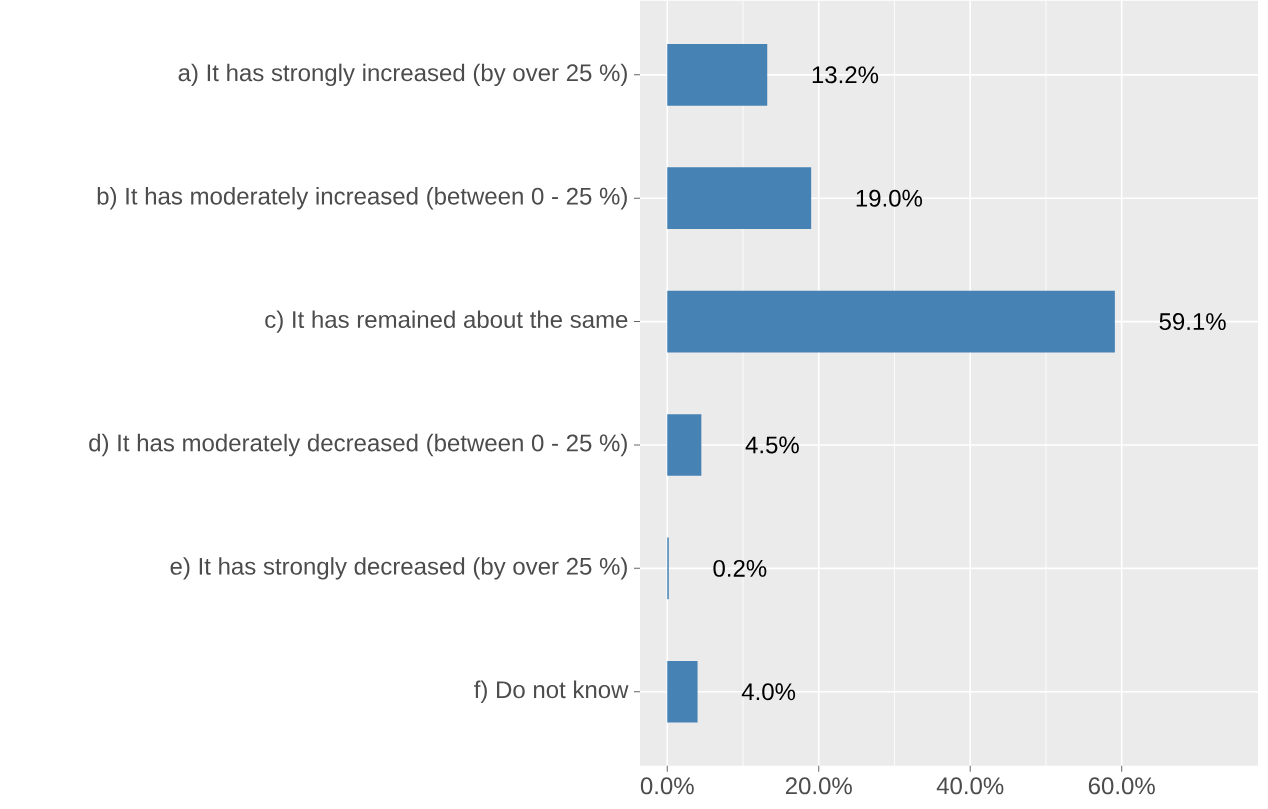 Image resolution: width=1268 pixels, height=809 pixels. Describe the element at coordinates (845, 75) in the screenshot. I see `data-label: 13.2%` at that location.